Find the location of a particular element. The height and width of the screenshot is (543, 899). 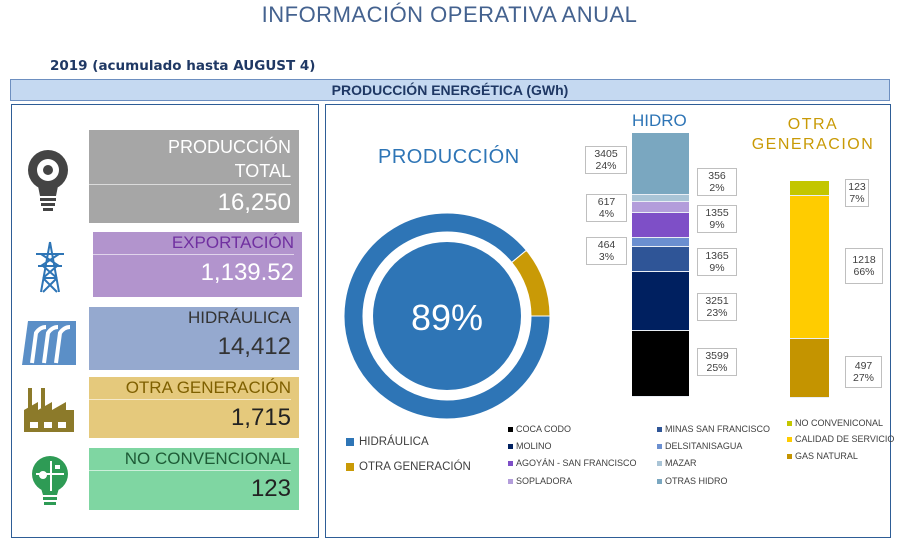

section-header: PRODUCCIÓN ENERGÉTICA (GWh) is located at coordinates (450, 90).